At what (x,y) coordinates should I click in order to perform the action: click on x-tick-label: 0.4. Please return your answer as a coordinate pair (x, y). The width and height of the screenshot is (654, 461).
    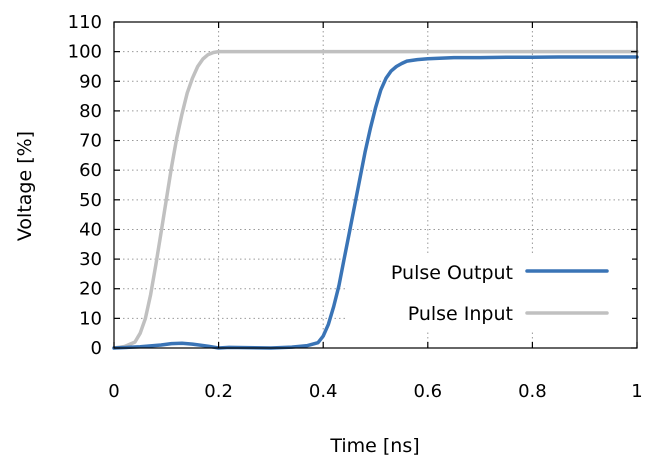
    Looking at the image, I should click on (323, 391).